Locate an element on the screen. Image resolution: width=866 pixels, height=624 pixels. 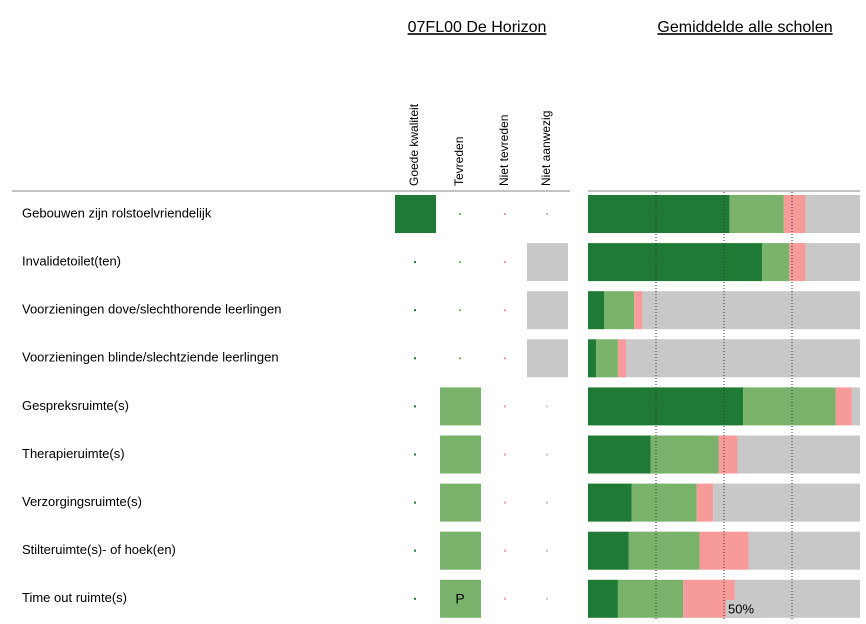
x-tick-label: 50% is located at coordinates (741, 608).